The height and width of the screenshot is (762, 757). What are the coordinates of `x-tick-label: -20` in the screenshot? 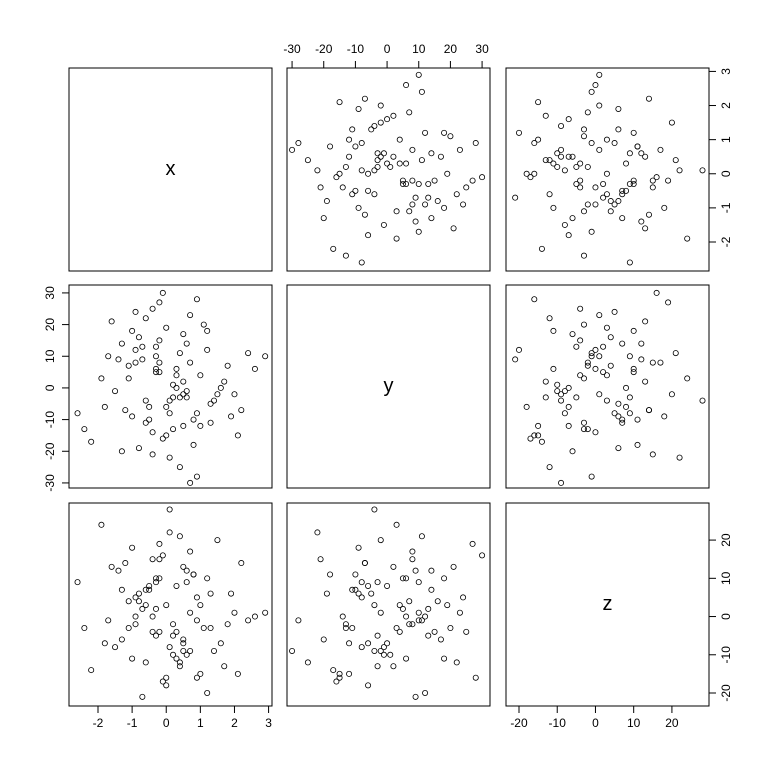 It's located at (324, 49).